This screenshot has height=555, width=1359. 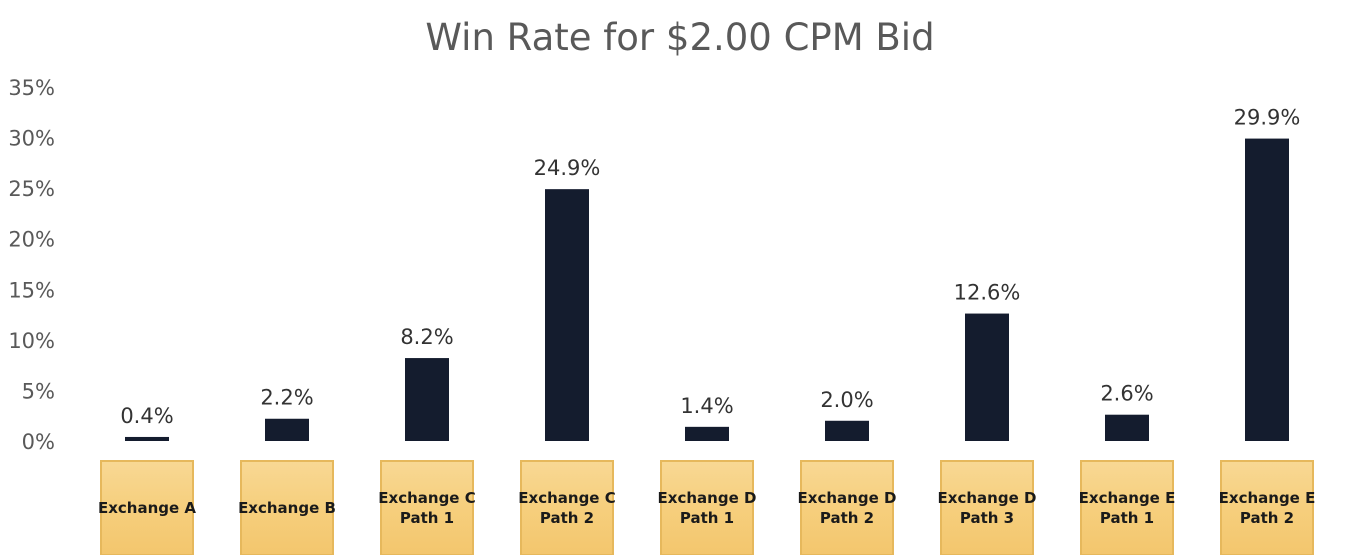 What do you see at coordinates (706, 406) in the screenshot?
I see `data-label: 1.4%` at bounding box center [706, 406].